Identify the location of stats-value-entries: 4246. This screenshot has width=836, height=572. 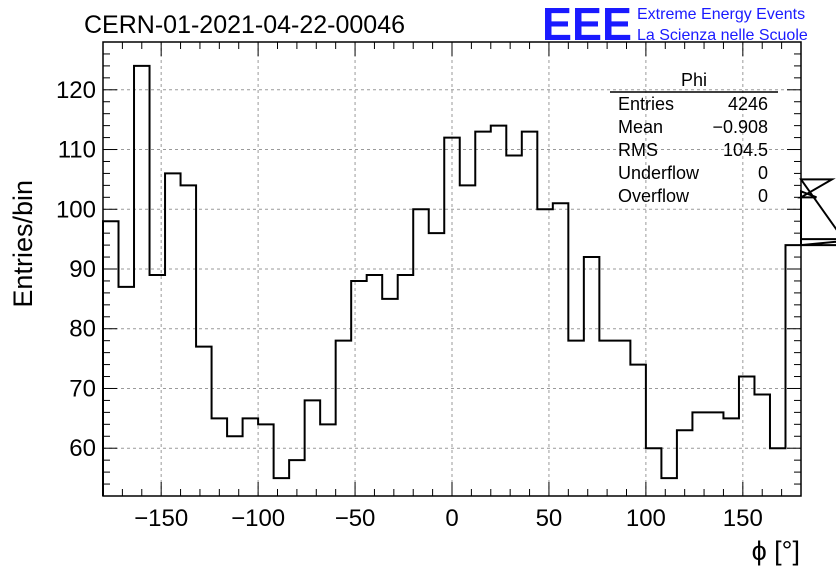
(748, 104).